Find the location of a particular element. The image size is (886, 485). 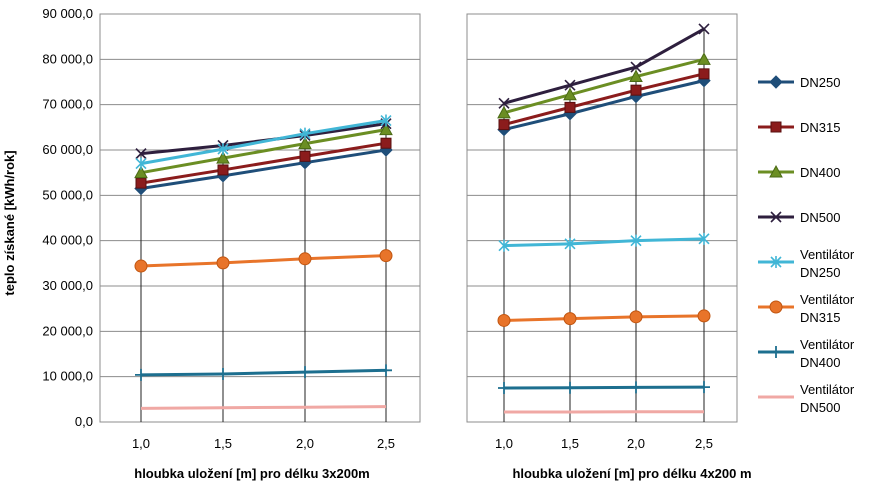

legend-item: DN500 is located at coordinates (799, 217).